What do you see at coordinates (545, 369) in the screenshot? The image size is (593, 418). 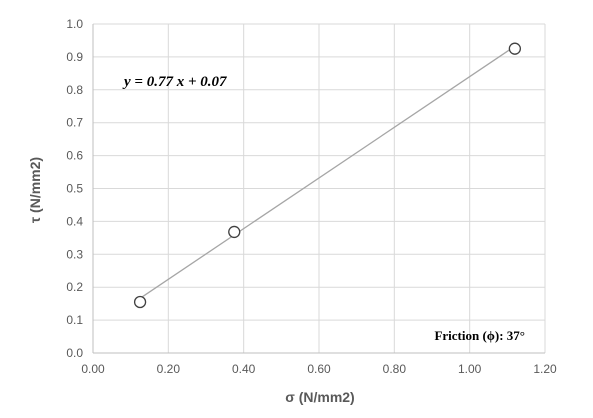 I see `x-tick-label: 1.20` at bounding box center [545, 369].